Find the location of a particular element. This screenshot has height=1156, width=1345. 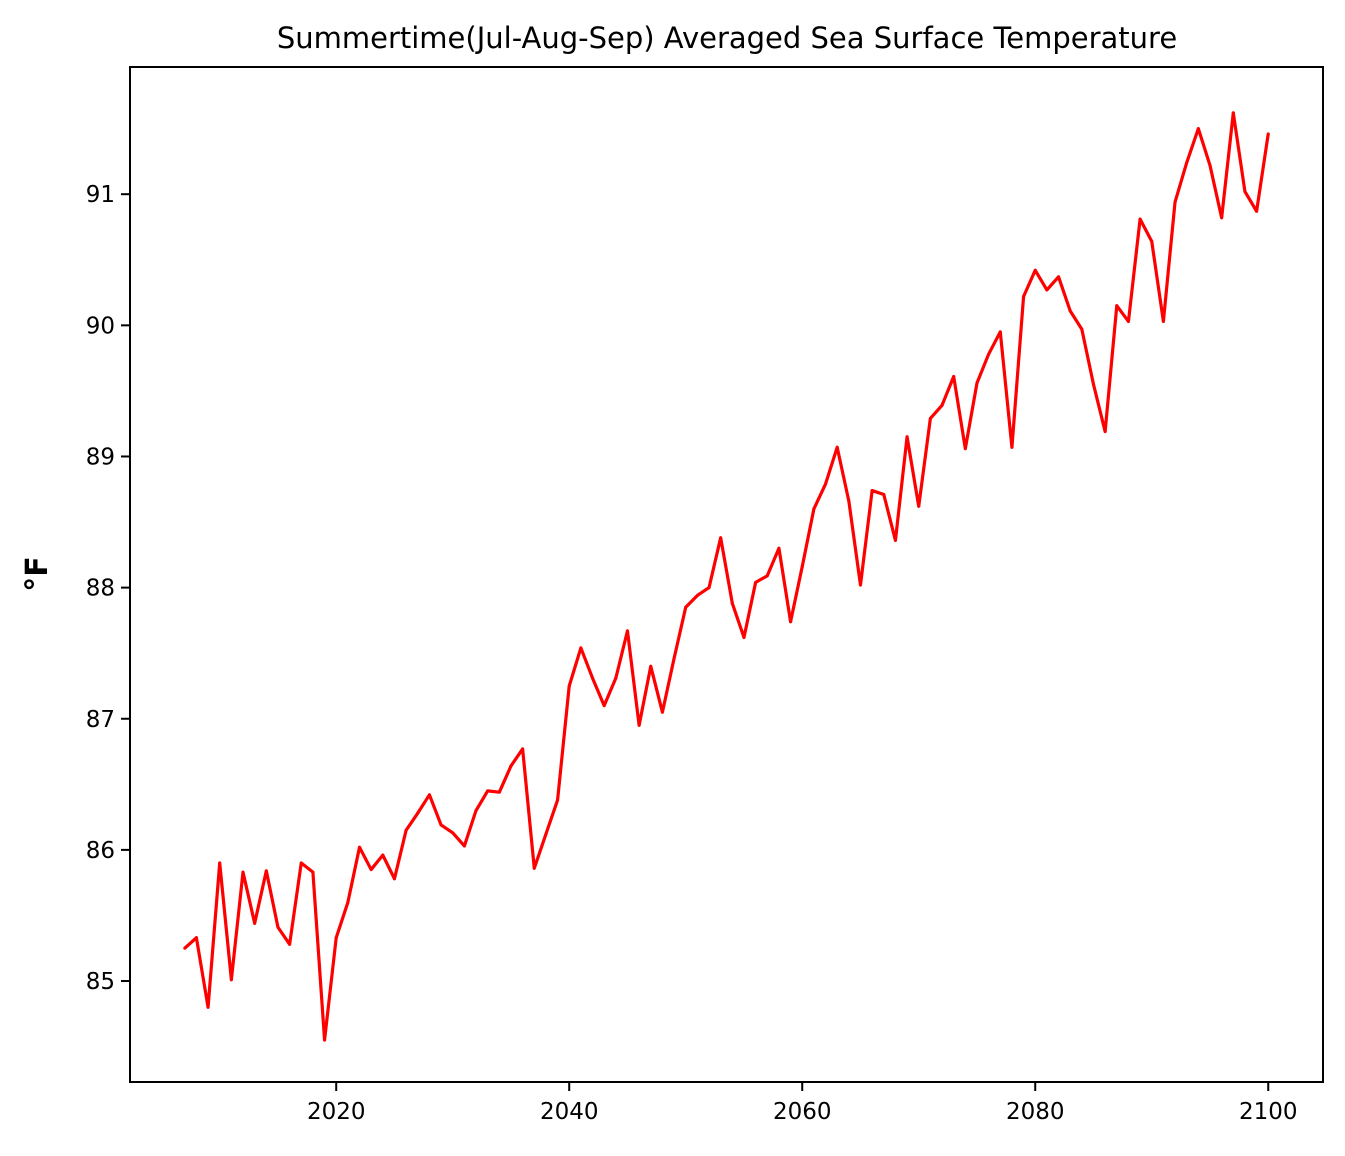

y-tick-label: 88 is located at coordinates (100, 589).